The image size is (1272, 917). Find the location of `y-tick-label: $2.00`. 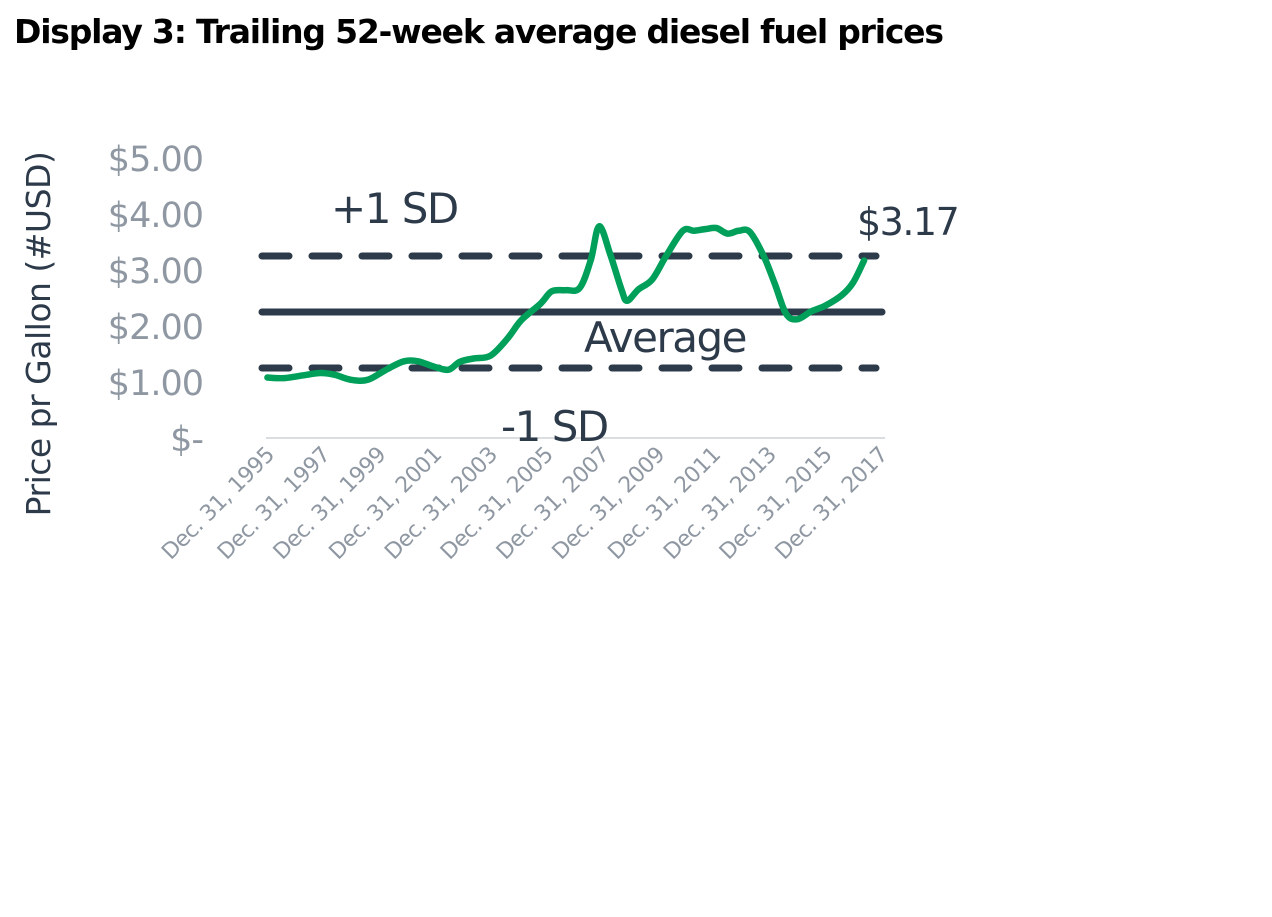

y-tick-label: $2.00 is located at coordinates (155, 328).